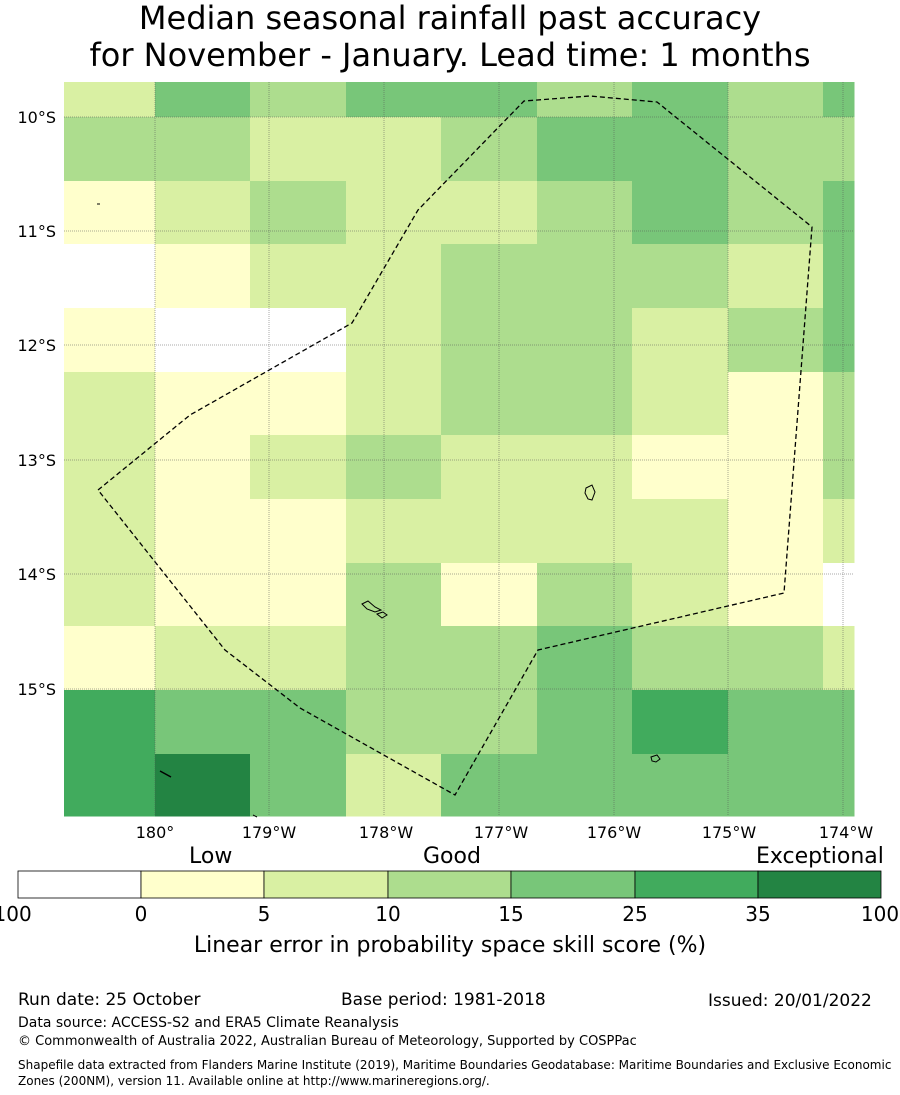 Image resolution: width=900 pixels, height=1095 pixels. What do you see at coordinates (36, 231) in the screenshot?
I see `lat-label: 11°S` at bounding box center [36, 231].